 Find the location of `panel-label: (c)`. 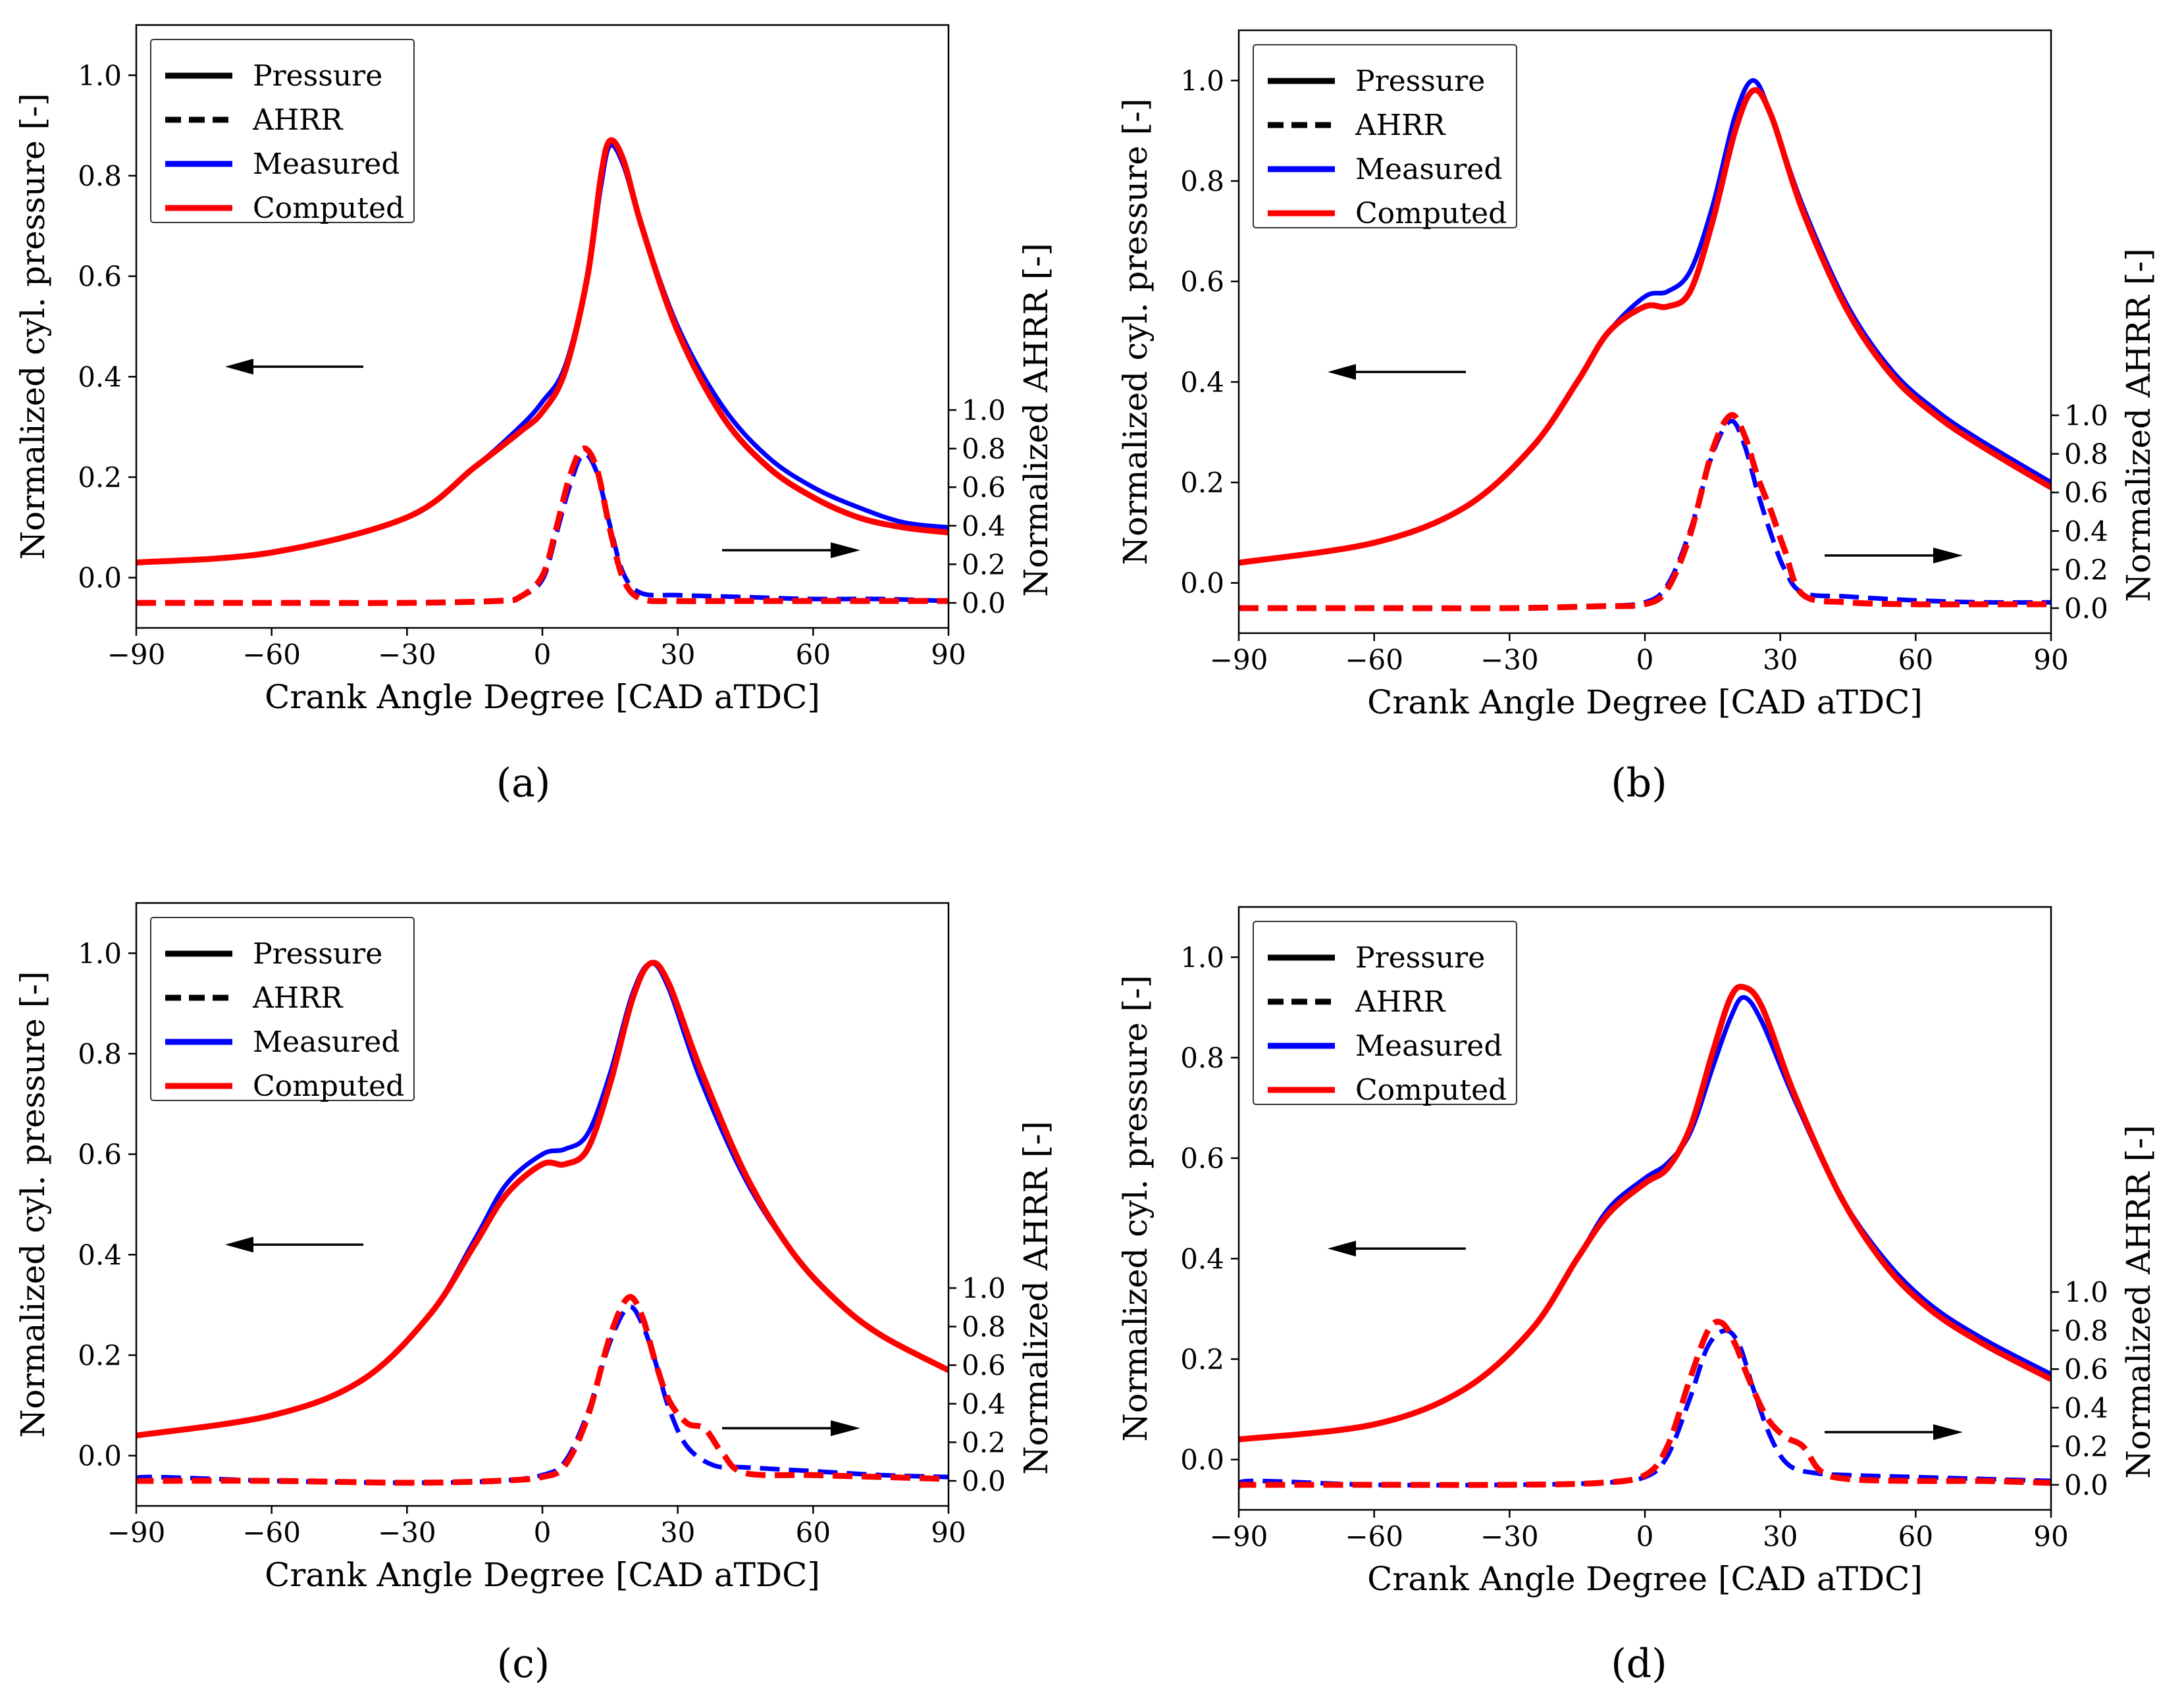

panel-label: (c) is located at coordinates (523, 1664).